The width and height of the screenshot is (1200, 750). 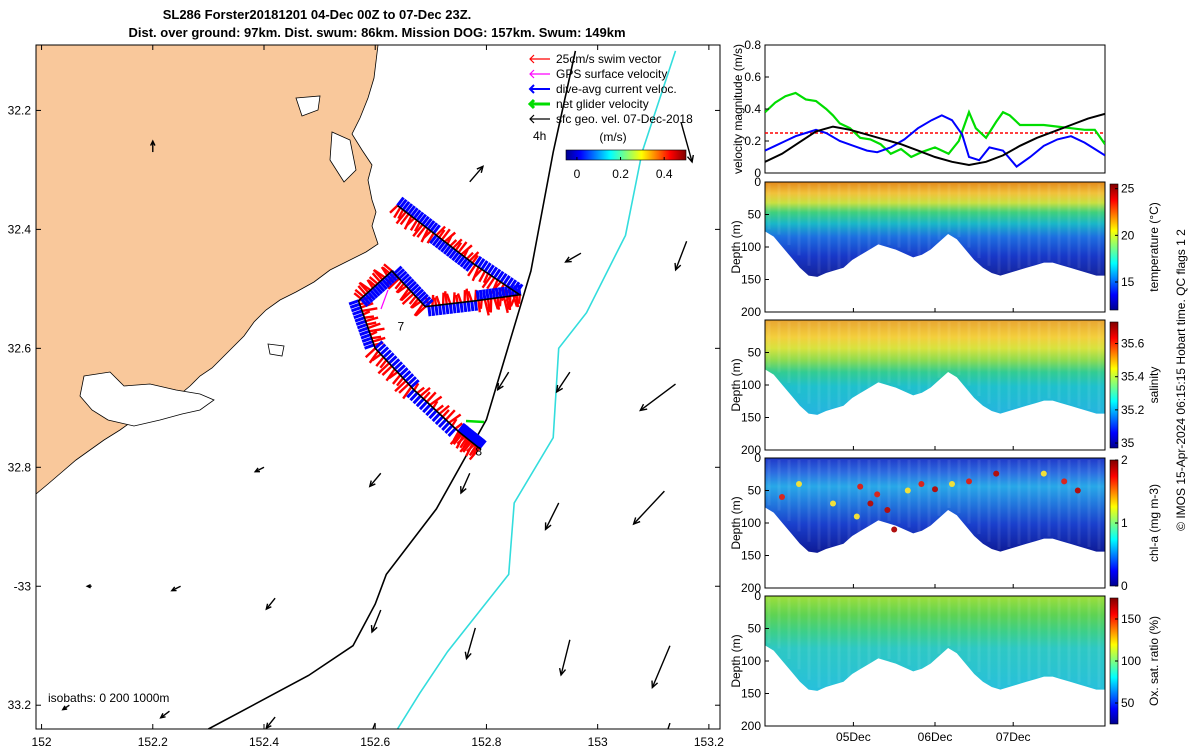 I want to click on section-ytick-label: 50, so click(x=755, y=491).